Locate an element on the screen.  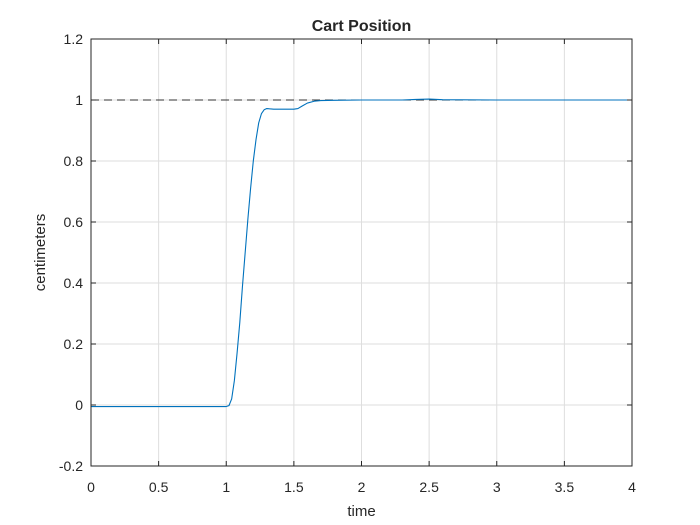
x-tick-labels: 0 0.5 1 1.5 2 2.5 3 3.5 4 is located at coordinates (361, 487).